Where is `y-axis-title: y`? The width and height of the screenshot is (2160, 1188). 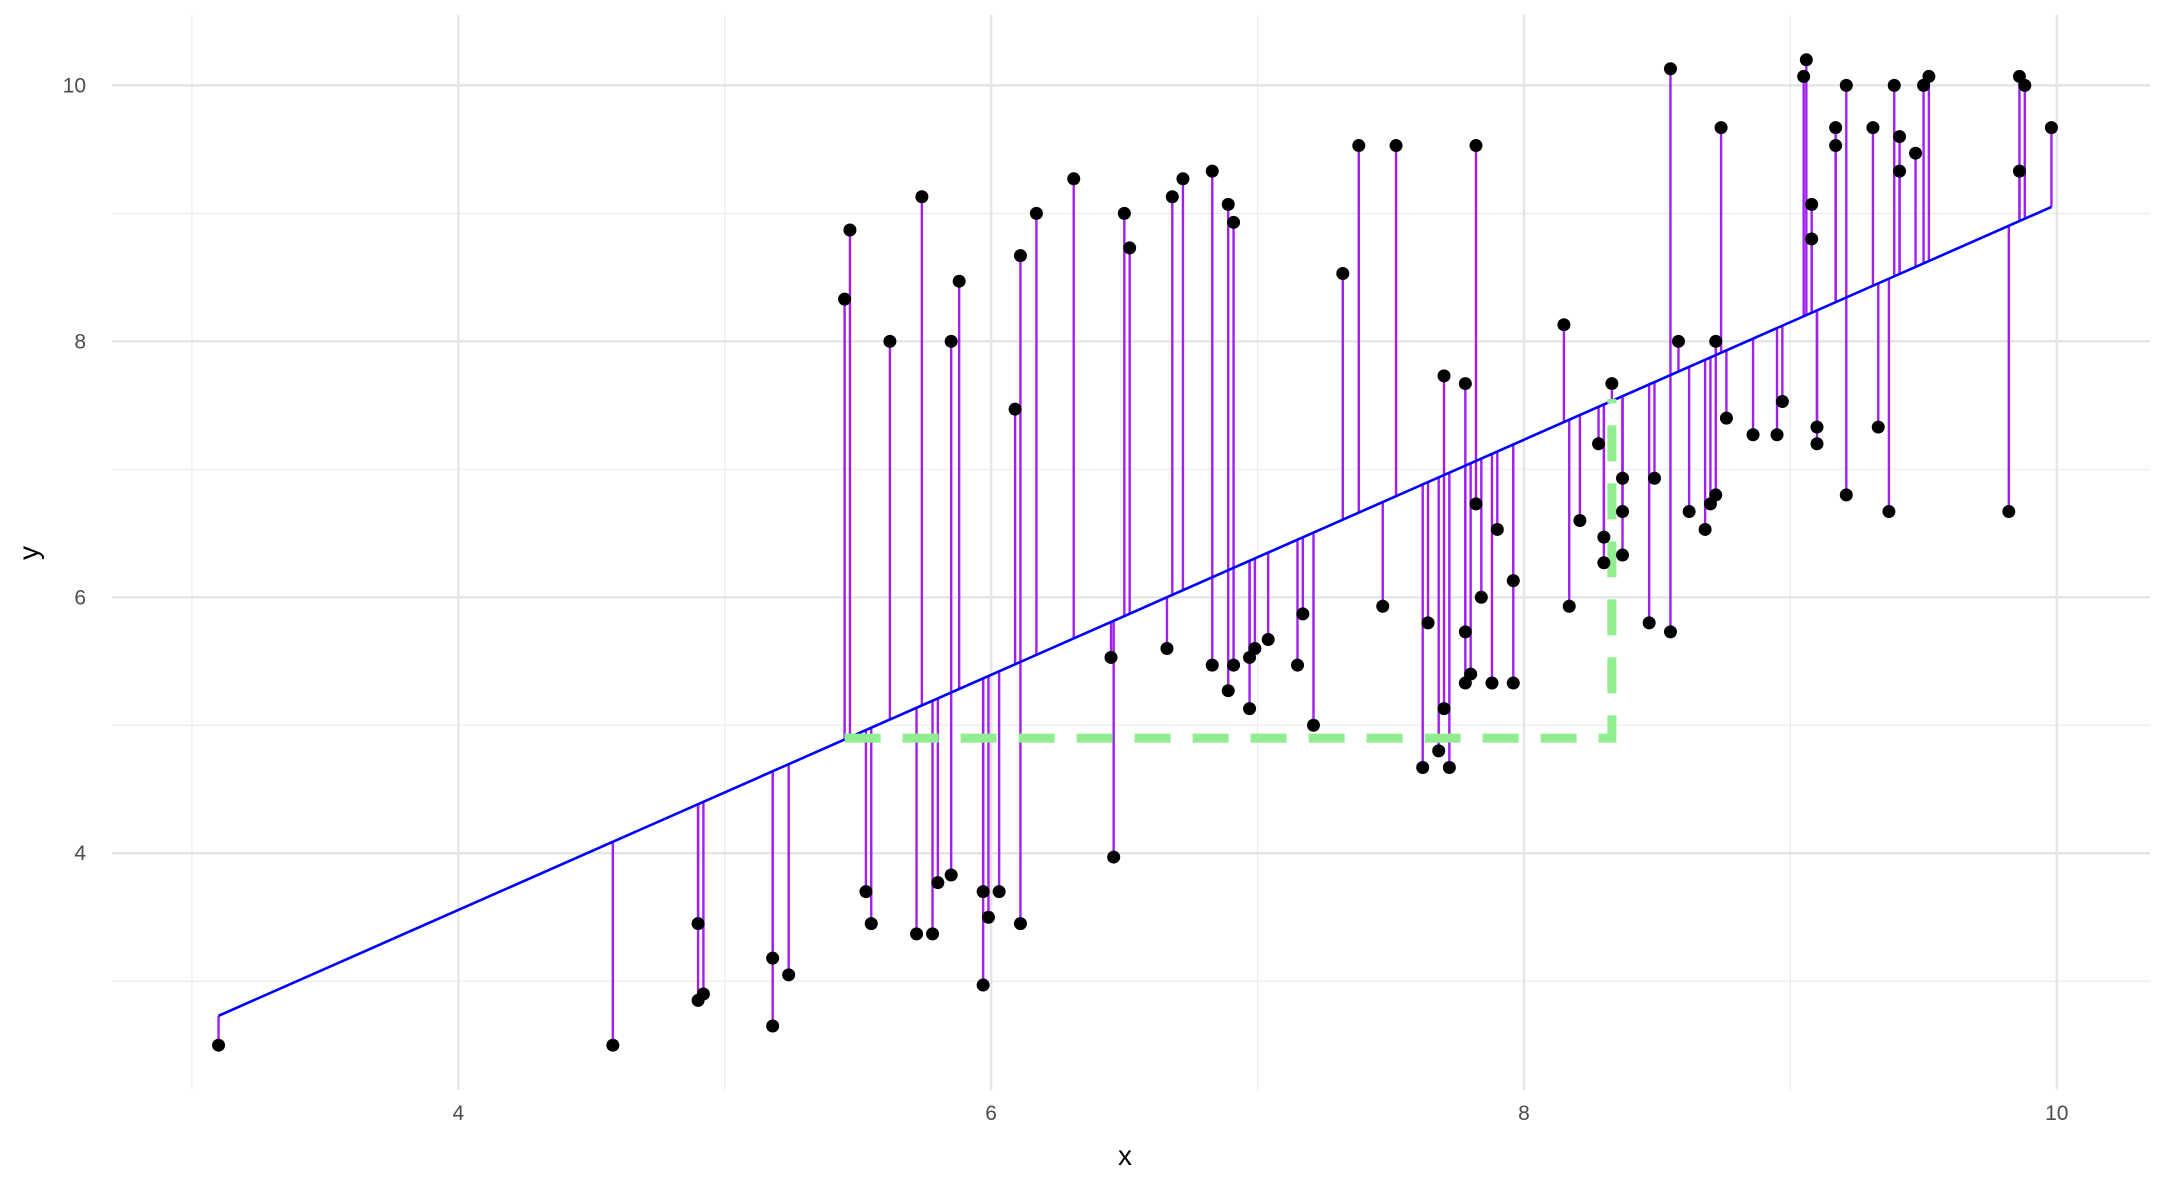 y-axis-title: y is located at coordinates (28, 553).